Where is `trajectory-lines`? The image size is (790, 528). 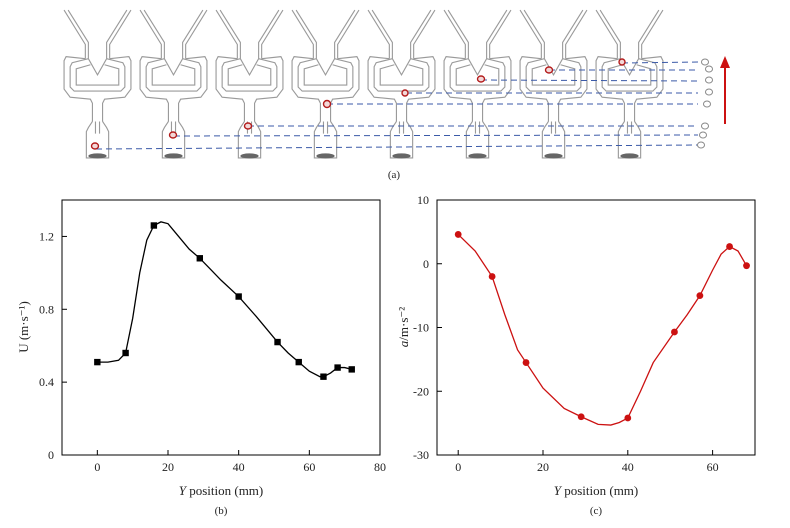 trajectory-lines is located at coordinates (397, 105).